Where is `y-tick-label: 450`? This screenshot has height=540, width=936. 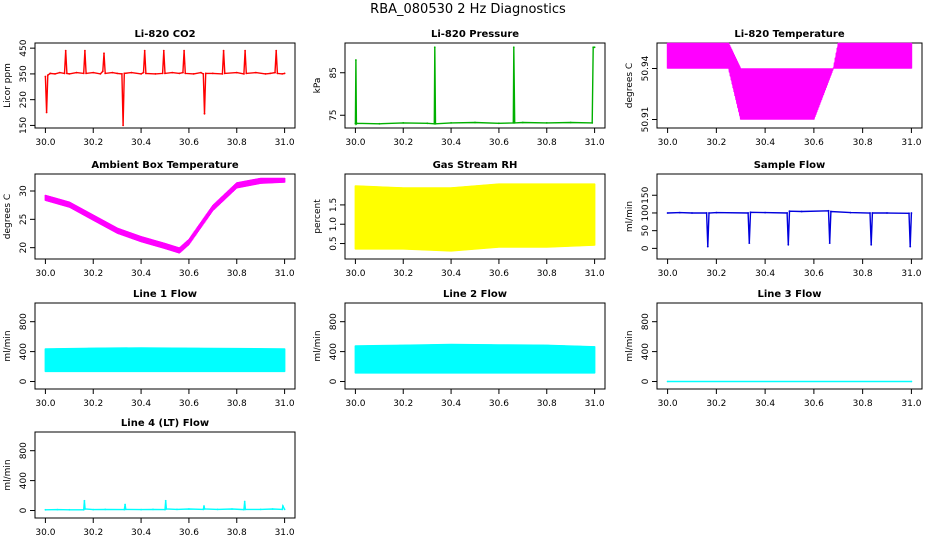 y-tick-label: 450 is located at coordinates (24, 47).